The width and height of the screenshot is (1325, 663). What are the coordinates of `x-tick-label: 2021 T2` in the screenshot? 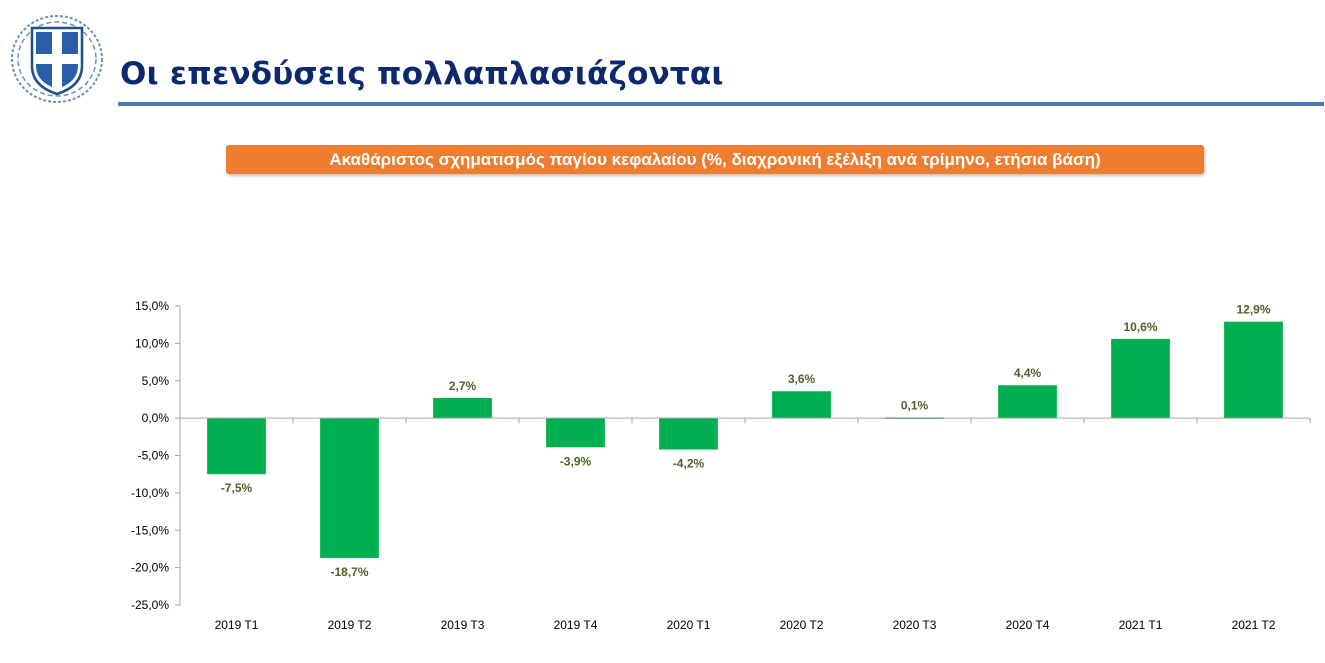 It's located at (1254, 625).